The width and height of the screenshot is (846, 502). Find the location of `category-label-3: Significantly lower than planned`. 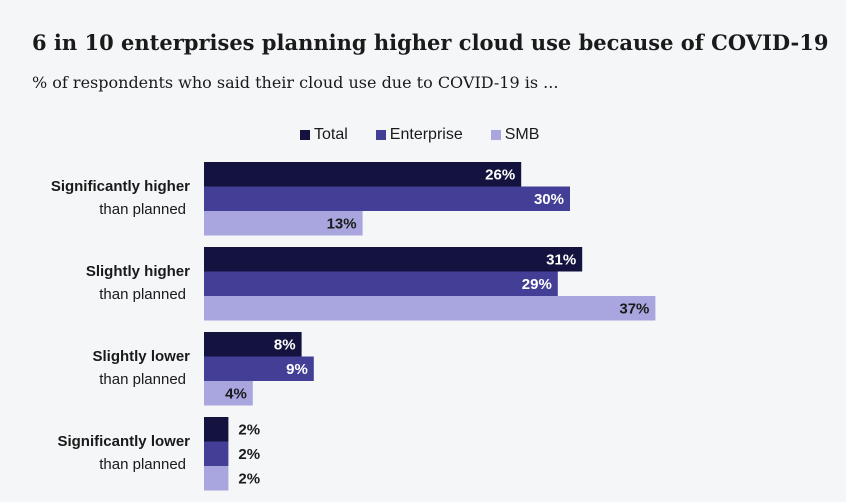

category-label-3: Significantly lower than planned is located at coordinates (123, 453).